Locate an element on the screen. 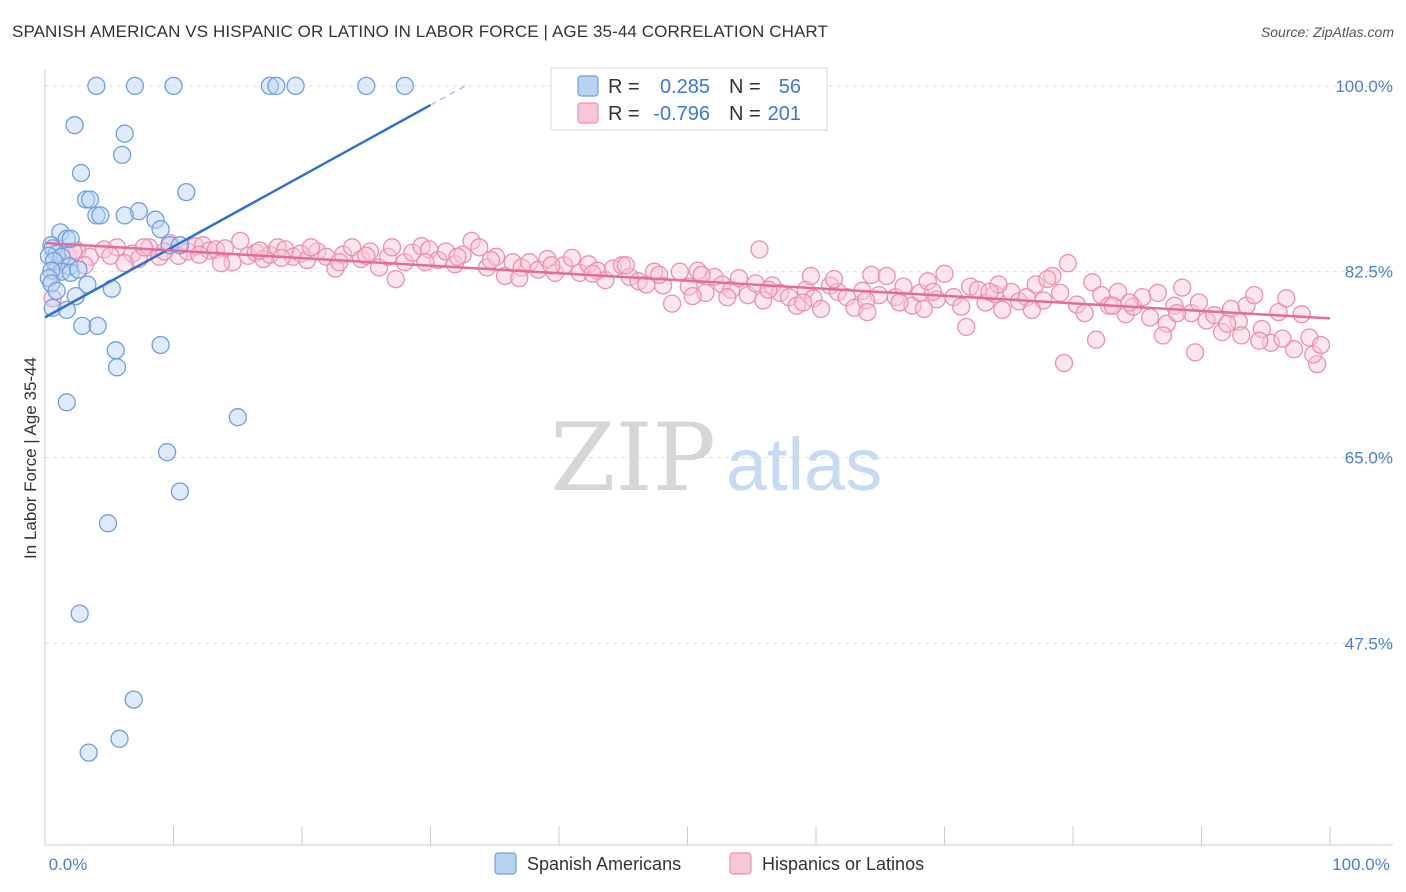 Image resolution: width=1406 pixels, height=892 pixels. x-tick-labels: 0.0% 100.0% is located at coordinates (719, 864).